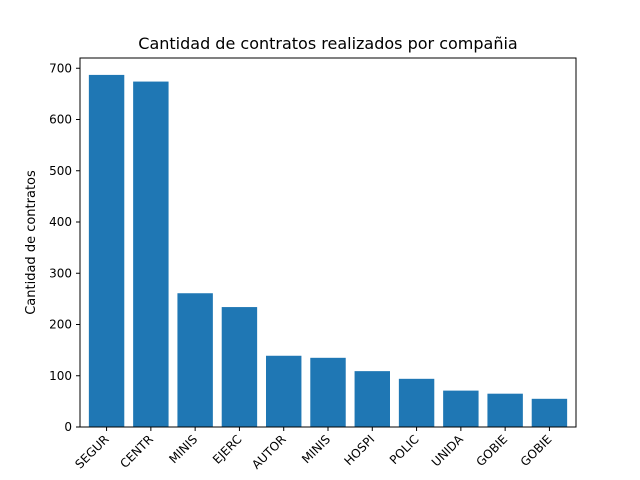  I want to click on x-tick-label: HOSPI, so click(359, 450).